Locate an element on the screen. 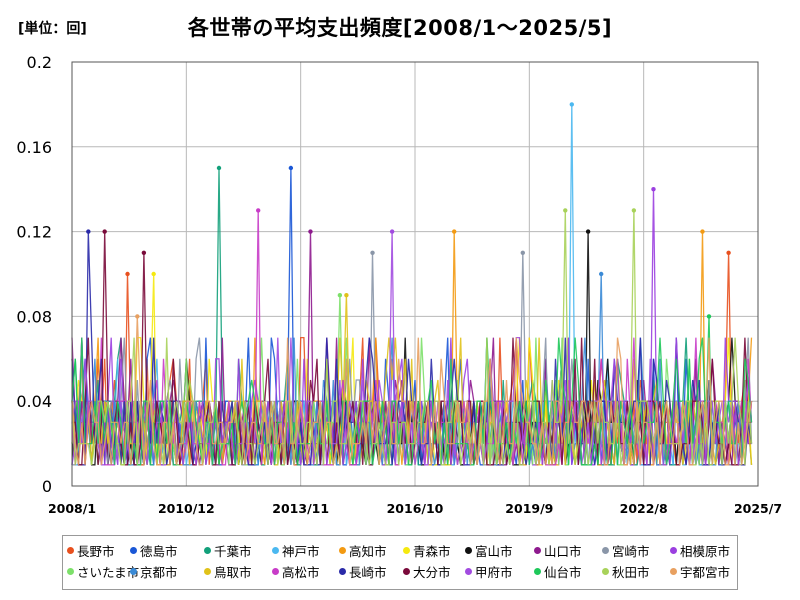 The height and width of the screenshot is (600, 800). legend-item: 大分市 is located at coordinates (427, 571).